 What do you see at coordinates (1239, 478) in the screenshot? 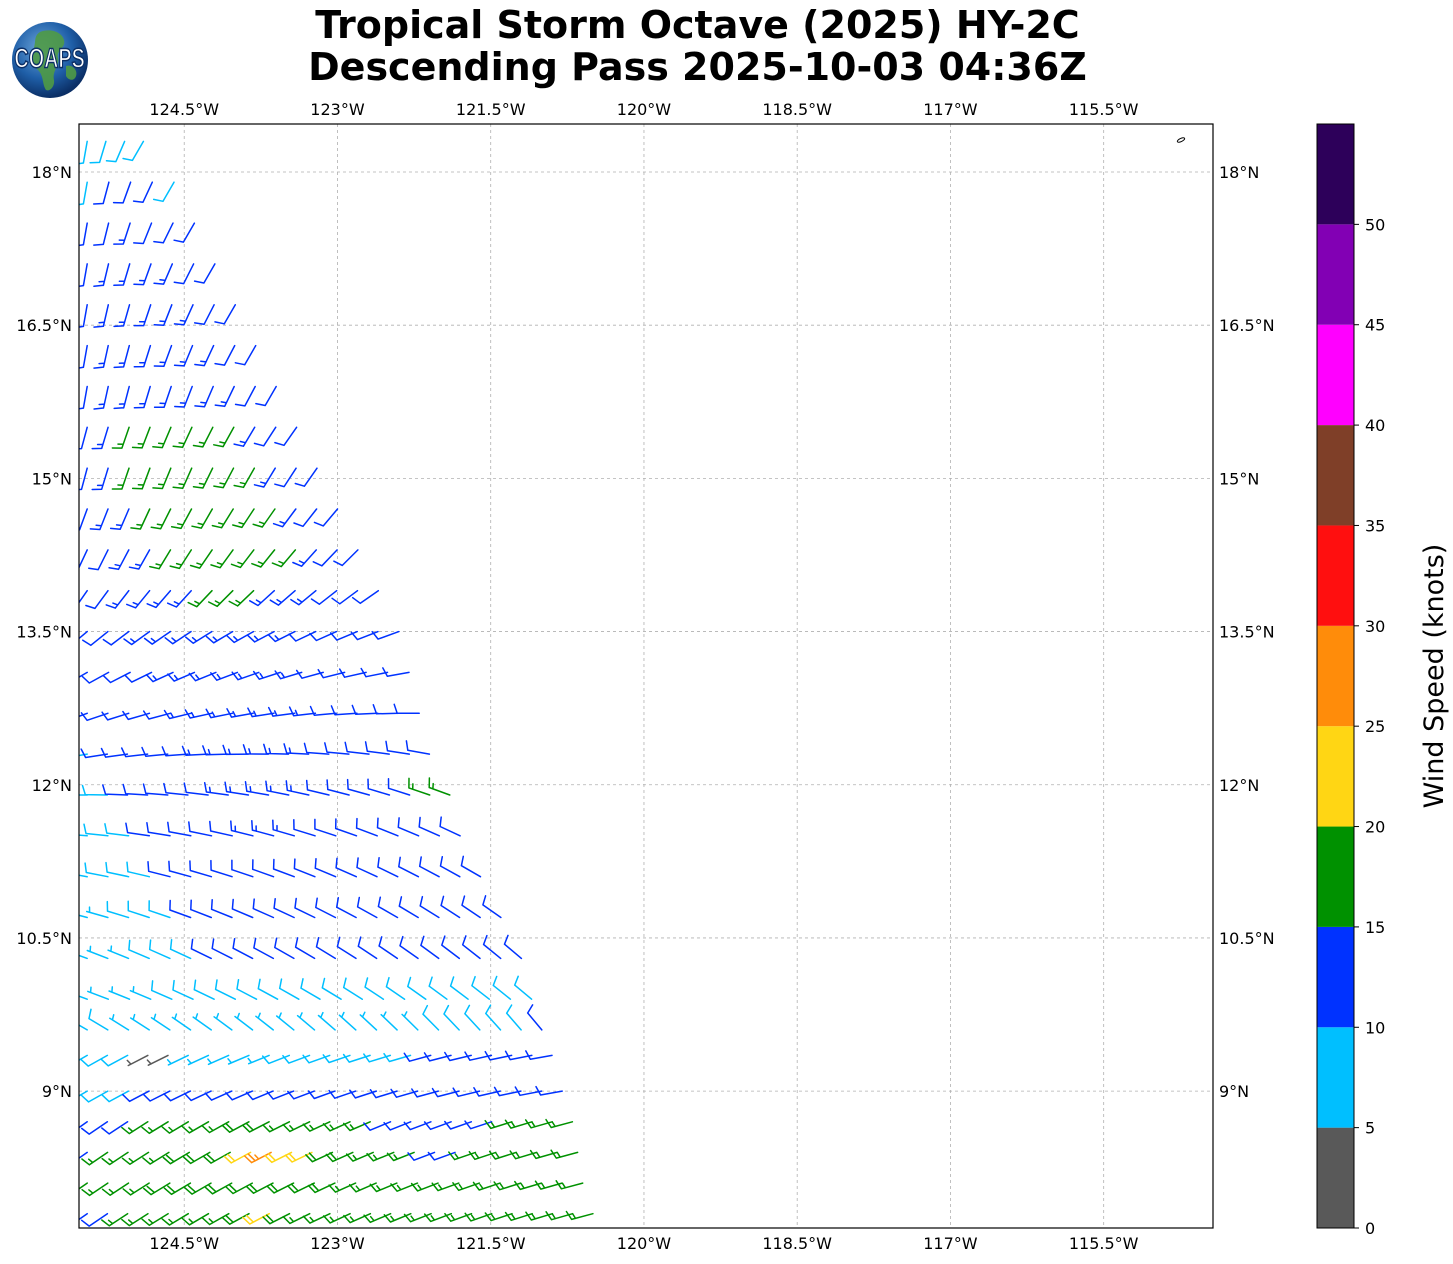
I see `y-tick-label-right: 15°N` at bounding box center [1239, 478].